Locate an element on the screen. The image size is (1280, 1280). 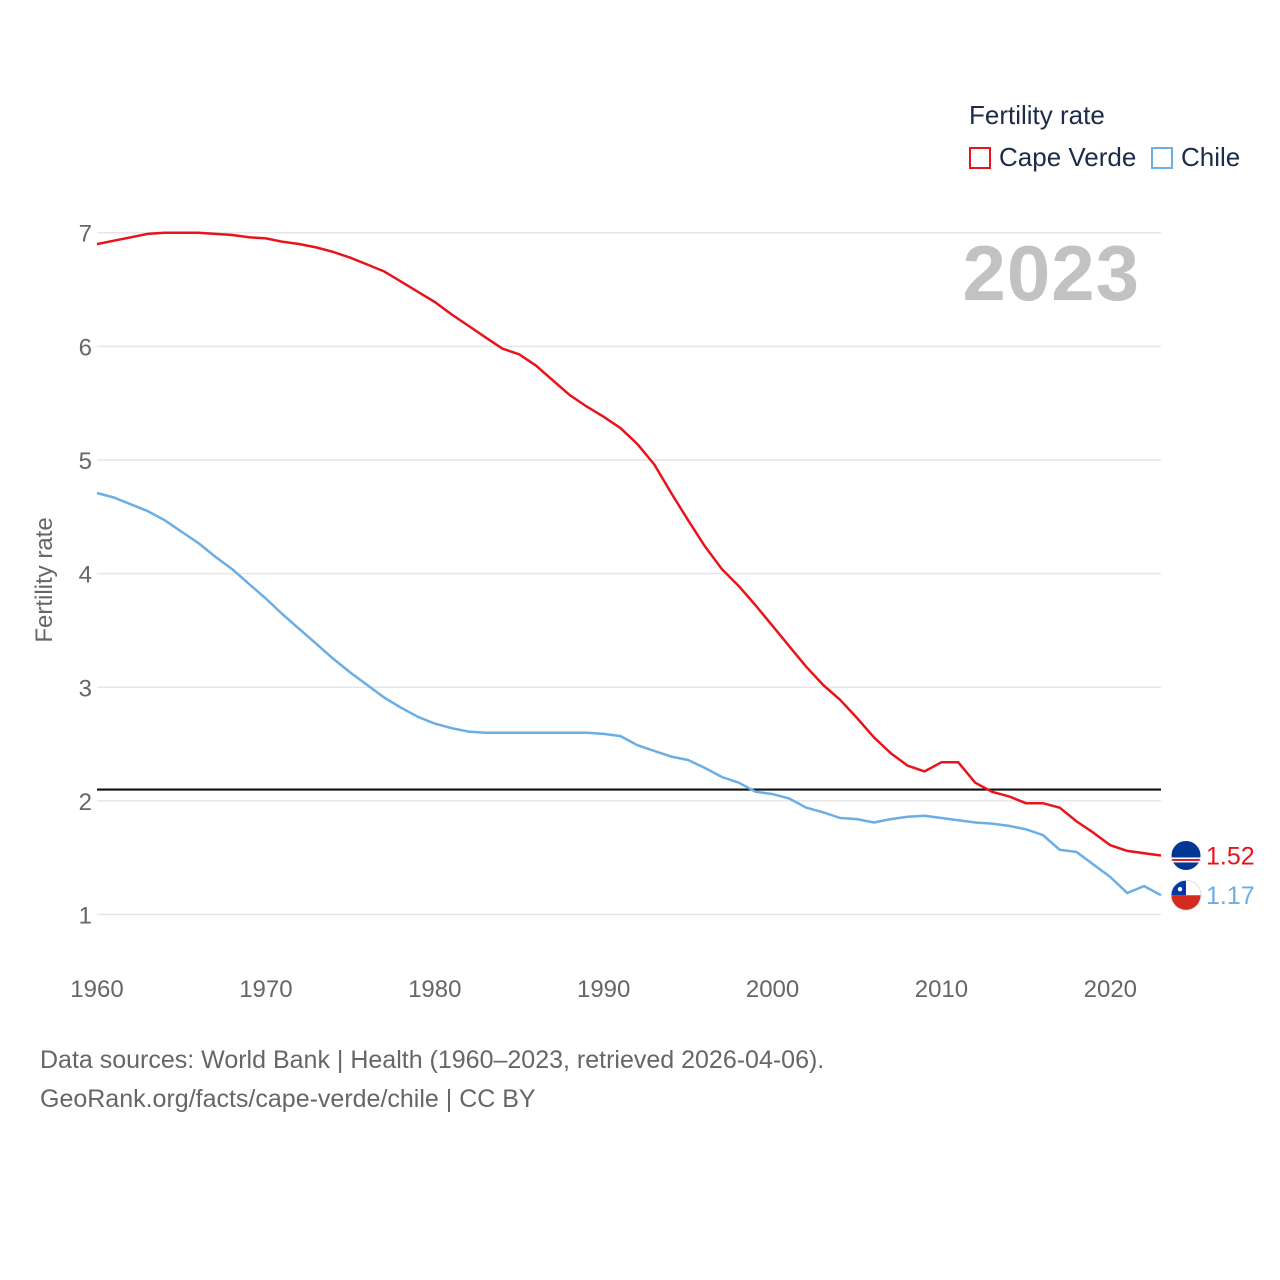
year-label: 2023 is located at coordinates (1051, 273).